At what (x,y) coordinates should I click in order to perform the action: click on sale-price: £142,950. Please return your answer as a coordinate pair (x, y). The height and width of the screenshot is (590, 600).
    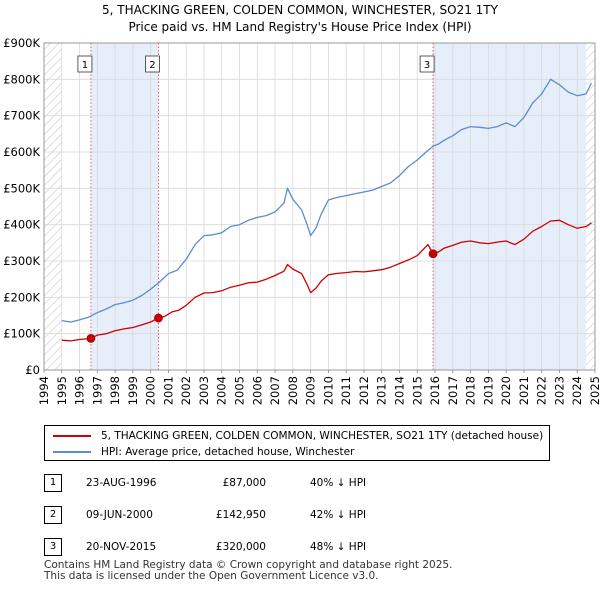
    Looking at the image, I should click on (240, 515).